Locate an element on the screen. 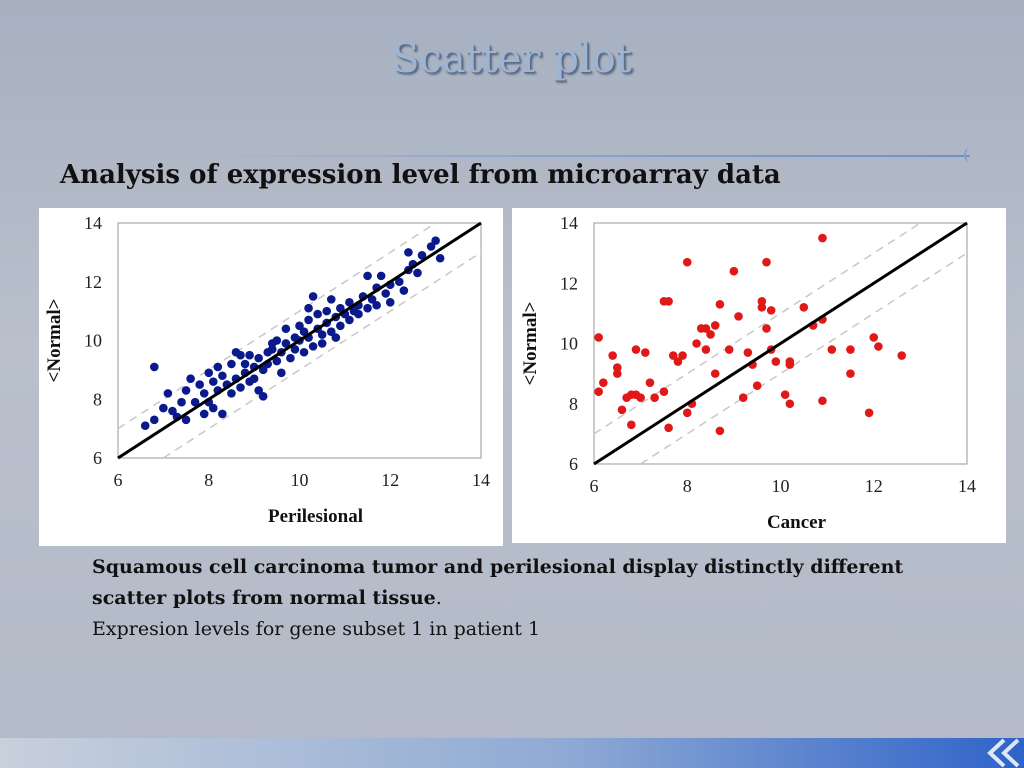 The image size is (1024, 768). chart-0-x-tick-0: 6 is located at coordinates (118, 480).